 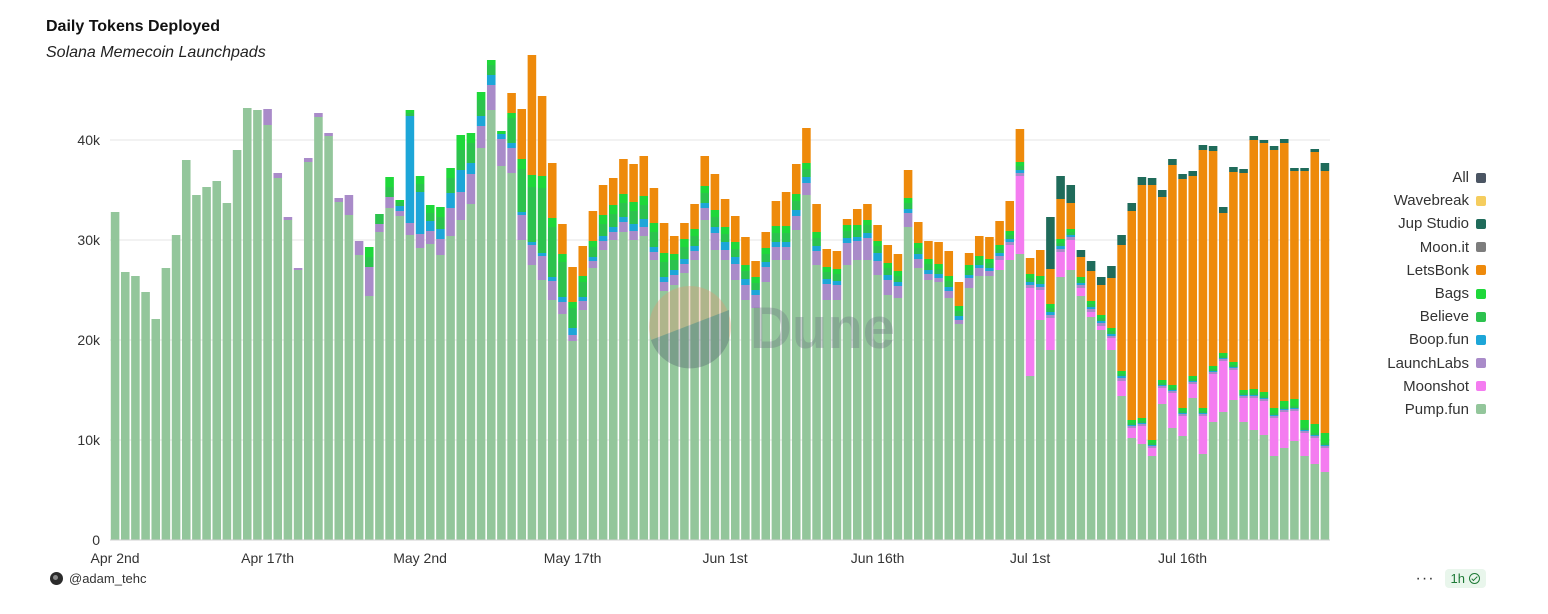 What do you see at coordinates (1436, 316) in the screenshot?
I see `legend-item-believe: Believe` at bounding box center [1436, 316].